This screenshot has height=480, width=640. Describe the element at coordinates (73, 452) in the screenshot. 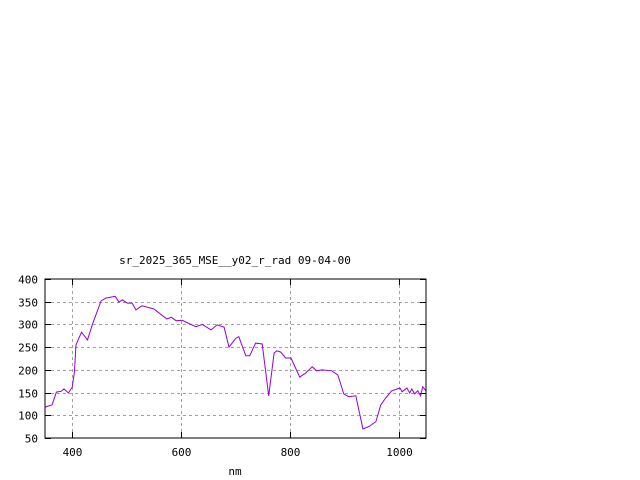

I see `x-tick-label: 400` at that location.